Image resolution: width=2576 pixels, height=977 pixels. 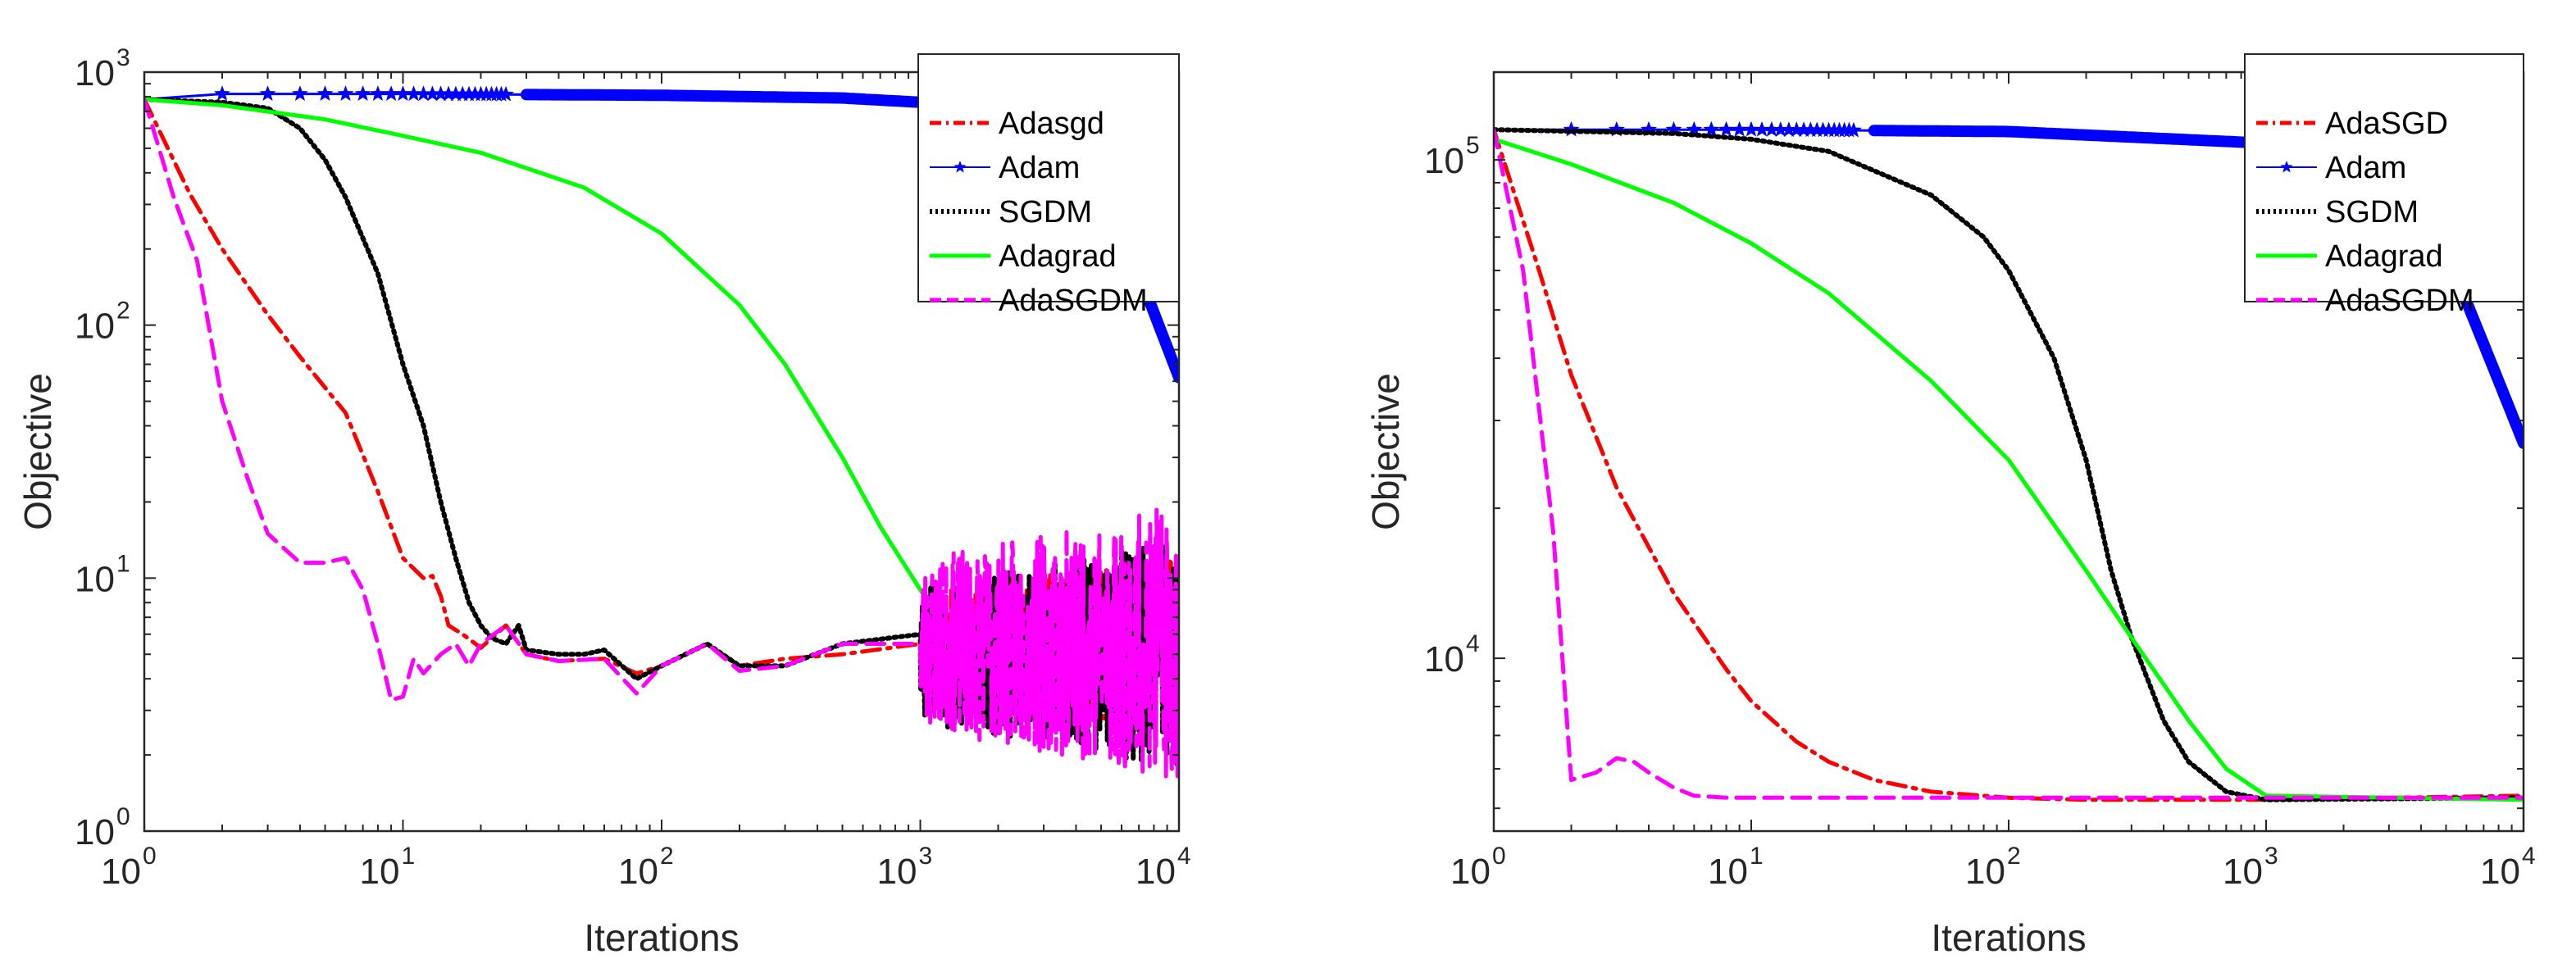 What do you see at coordinates (123, 563) in the screenshot?
I see `y-tick-exp: 1` at bounding box center [123, 563].